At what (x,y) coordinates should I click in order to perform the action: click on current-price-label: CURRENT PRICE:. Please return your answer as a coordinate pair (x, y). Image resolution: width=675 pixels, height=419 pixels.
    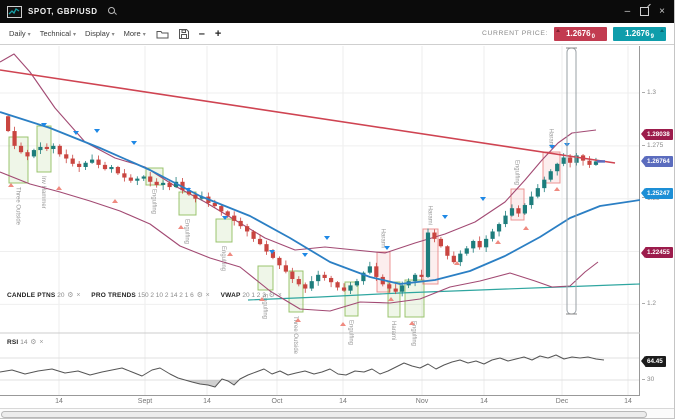
    Looking at the image, I should click on (514, 33).